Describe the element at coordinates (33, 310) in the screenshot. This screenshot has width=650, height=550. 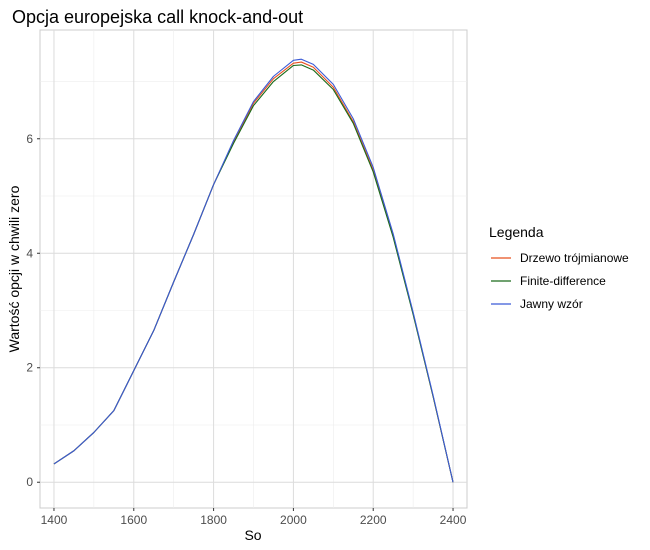
I see `y-axis-ticks: 0 2 4 6` at that location.